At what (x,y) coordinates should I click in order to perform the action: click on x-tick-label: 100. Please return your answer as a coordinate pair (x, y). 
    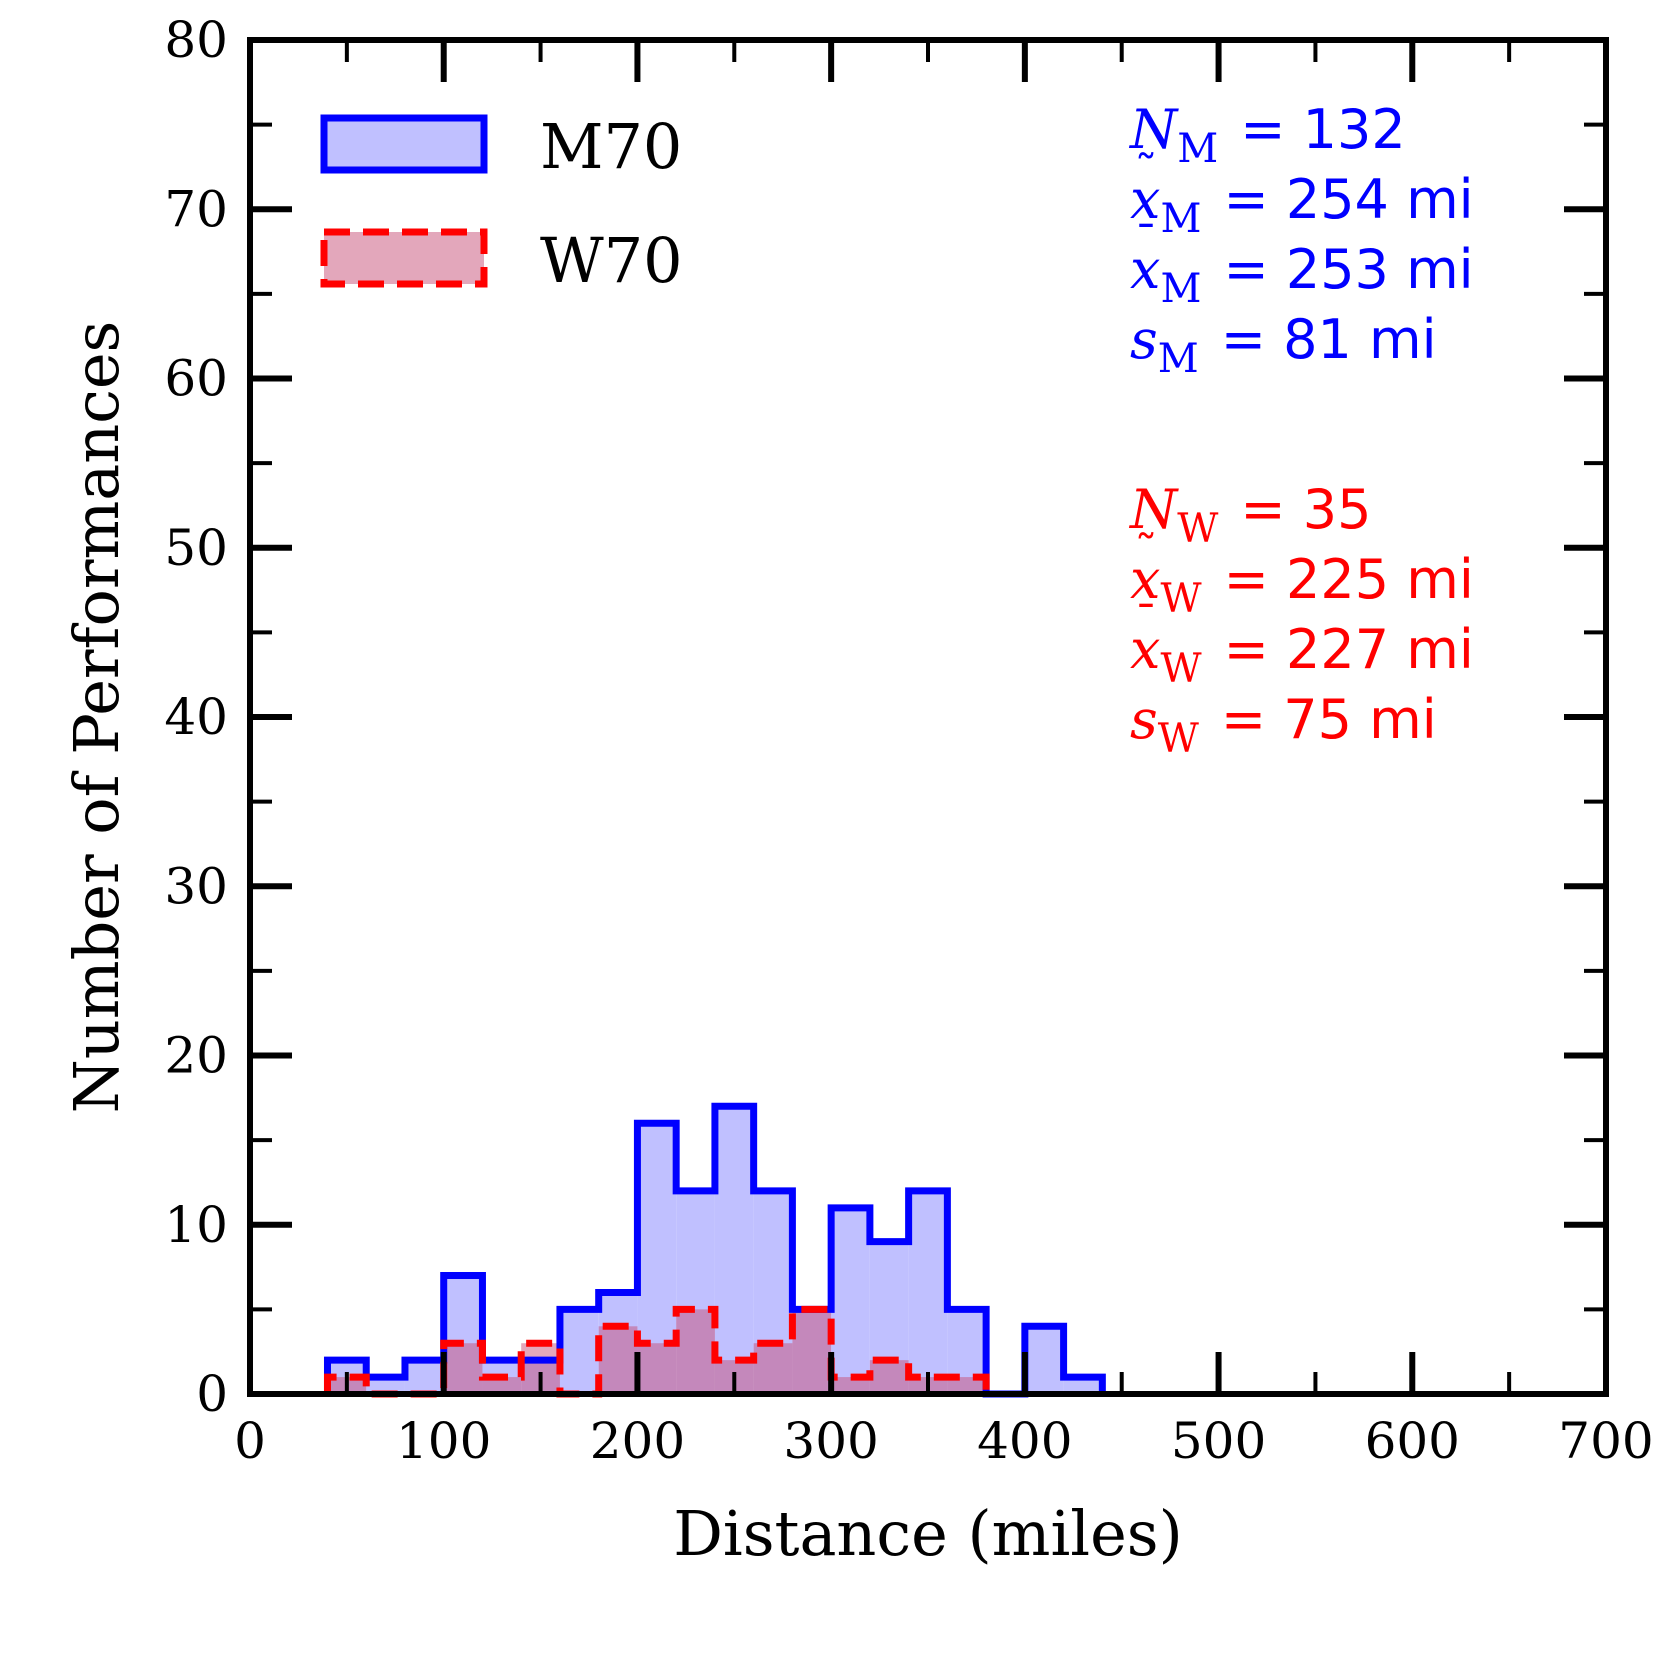
    Looking at the image, I should click on (443, 1441).